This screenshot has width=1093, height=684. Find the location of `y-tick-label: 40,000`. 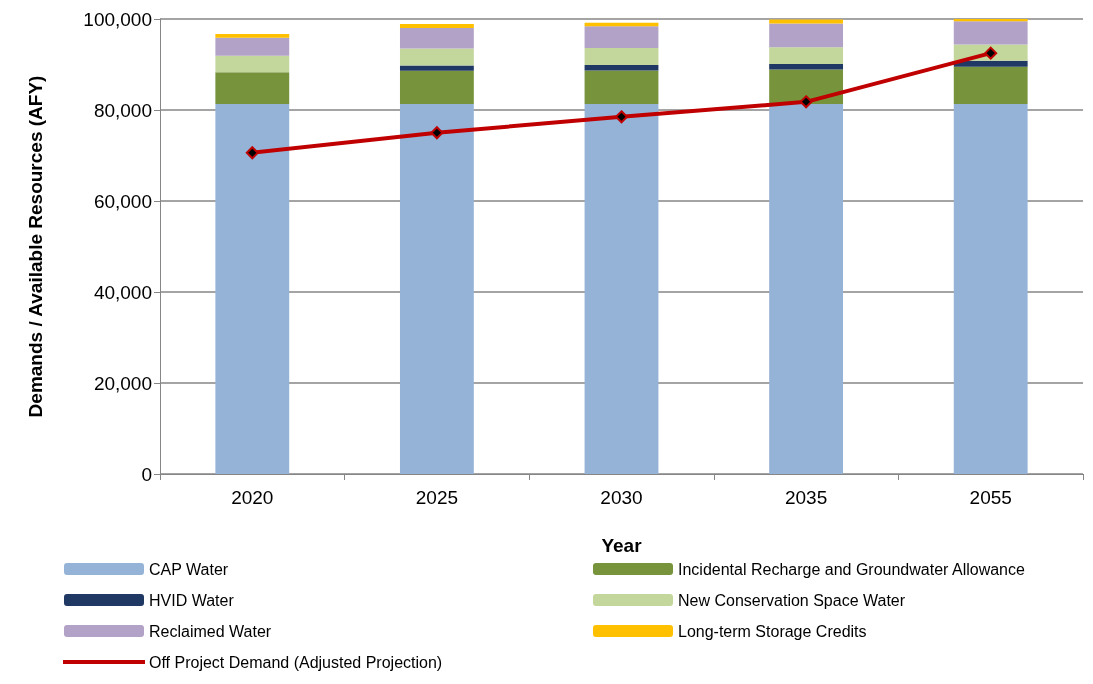

y-tick-label: 40,000 is located at coordinates (122, 292).